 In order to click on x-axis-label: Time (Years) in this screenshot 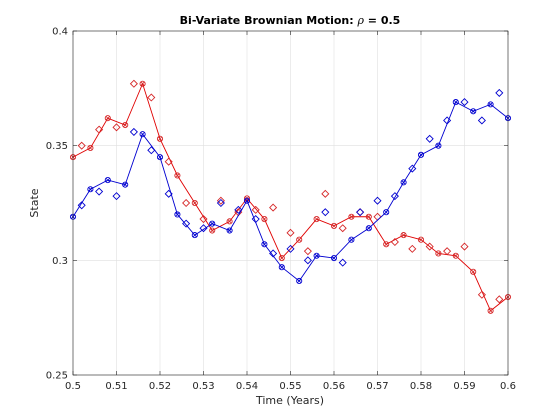, I will do `click(289, 400)`.